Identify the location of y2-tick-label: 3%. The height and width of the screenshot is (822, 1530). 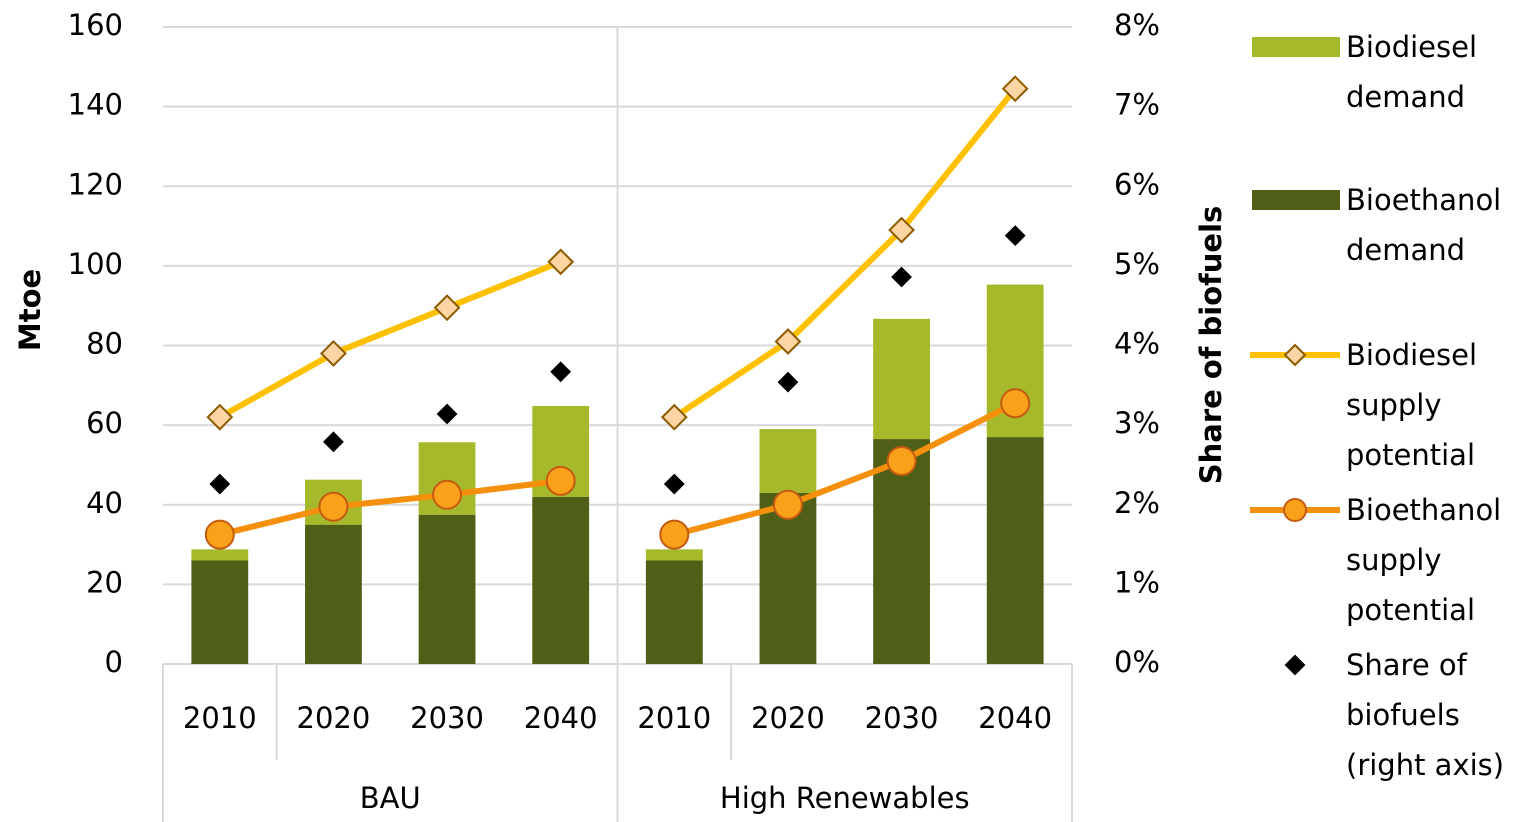
(1137, 423).